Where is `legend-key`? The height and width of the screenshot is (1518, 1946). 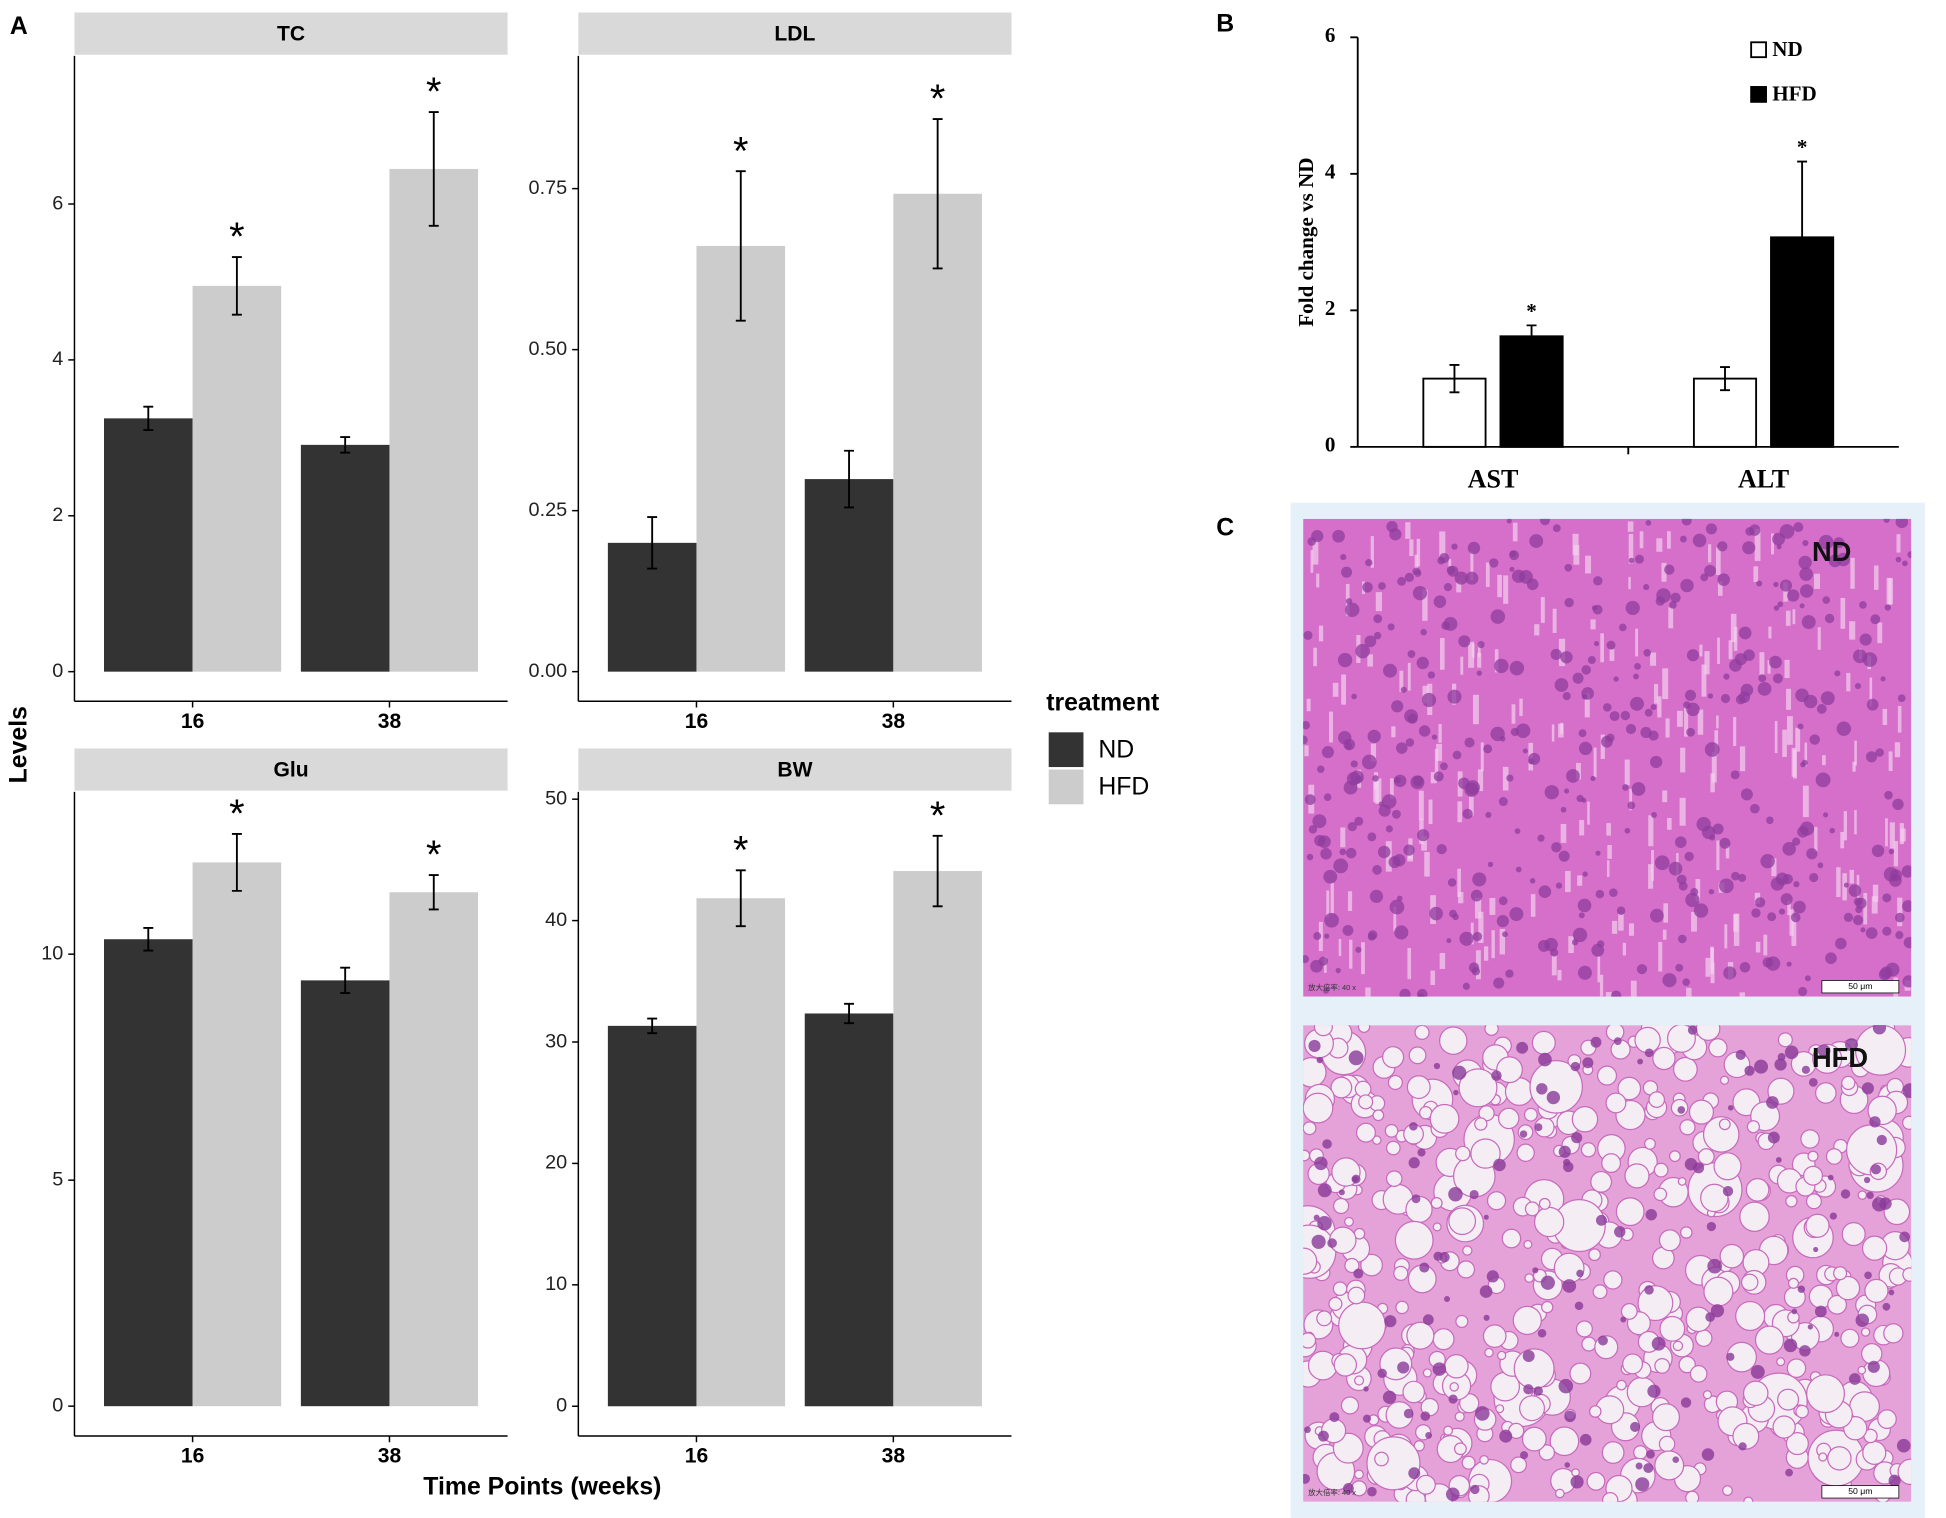 legend-key is located at coordinates (1066, 787).